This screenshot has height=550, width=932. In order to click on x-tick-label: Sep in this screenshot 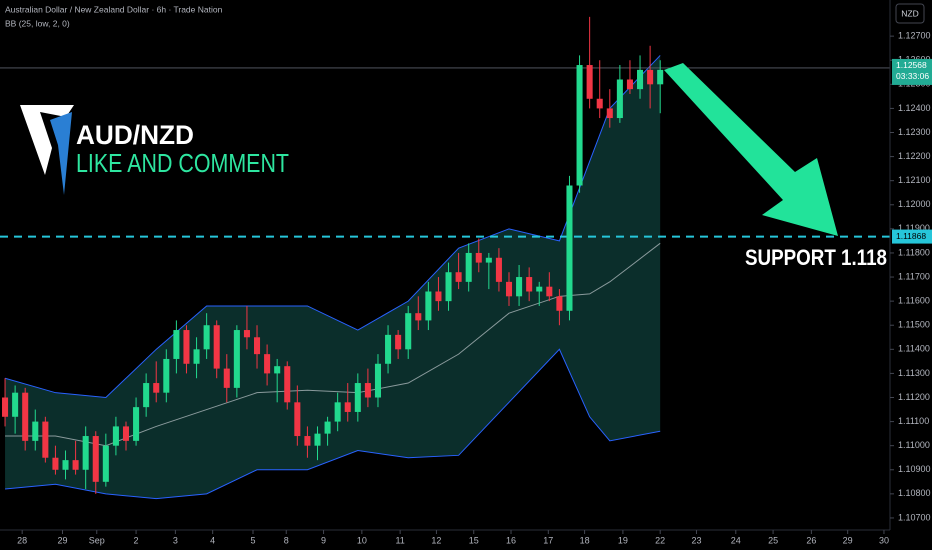, I will do `click(97, 540)`.